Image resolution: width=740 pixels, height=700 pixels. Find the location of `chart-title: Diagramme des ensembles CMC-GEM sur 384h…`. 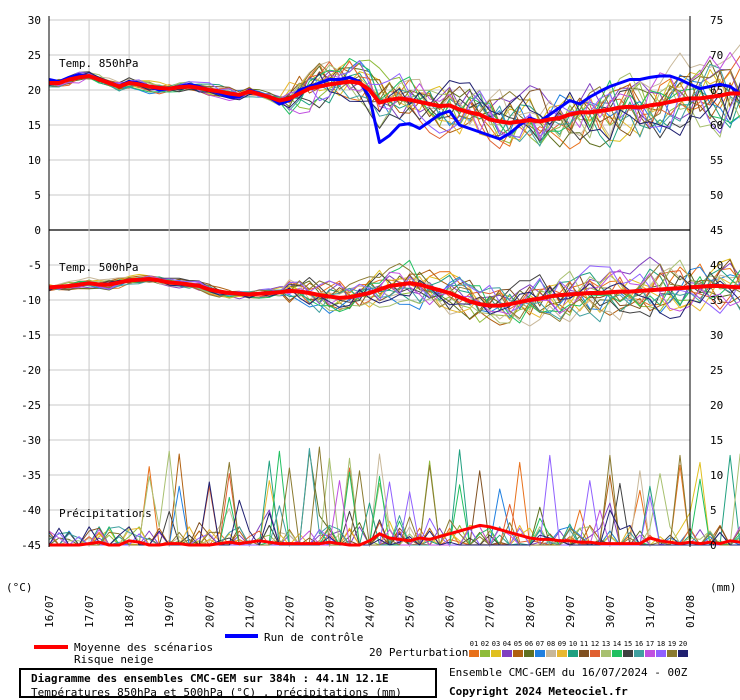

chart-title: Diagramme des ensembles CMC-GEM sur 384h… is located at coordinates (210, 678).